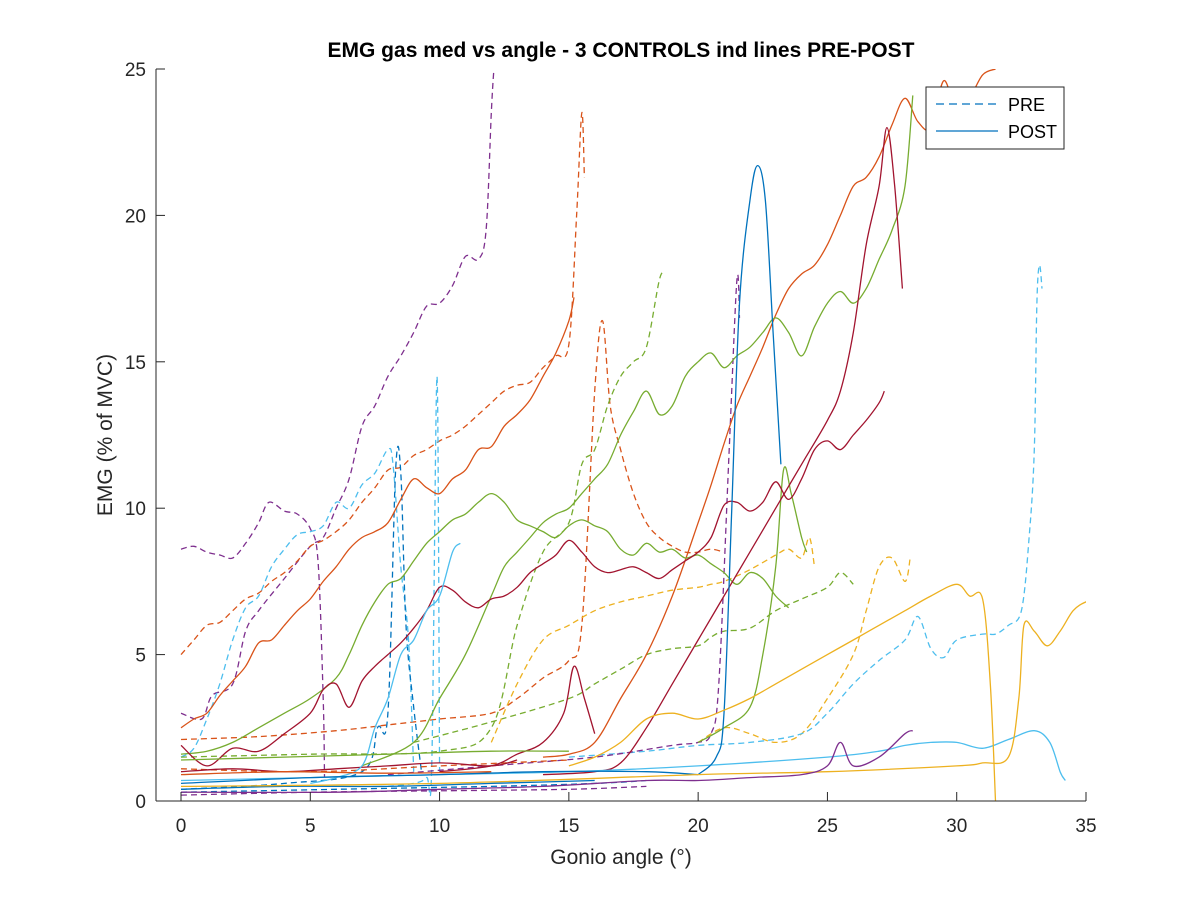 The image size is (1200, 900). What do you see at coordinates (135, 216) in the screenshot?
I see `y-tick-label: 20` at bounding box center [135, 216].